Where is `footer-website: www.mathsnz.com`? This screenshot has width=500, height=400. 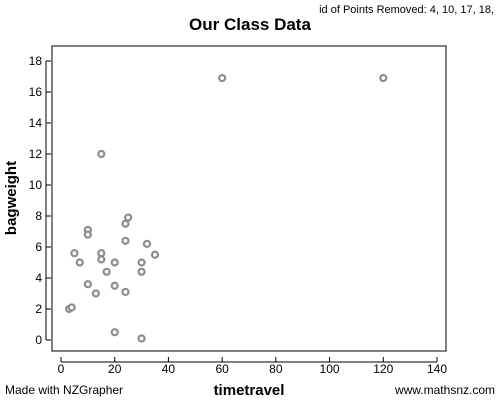
footer-website: www.mathsnz.com is located at coordinates (444, 390).